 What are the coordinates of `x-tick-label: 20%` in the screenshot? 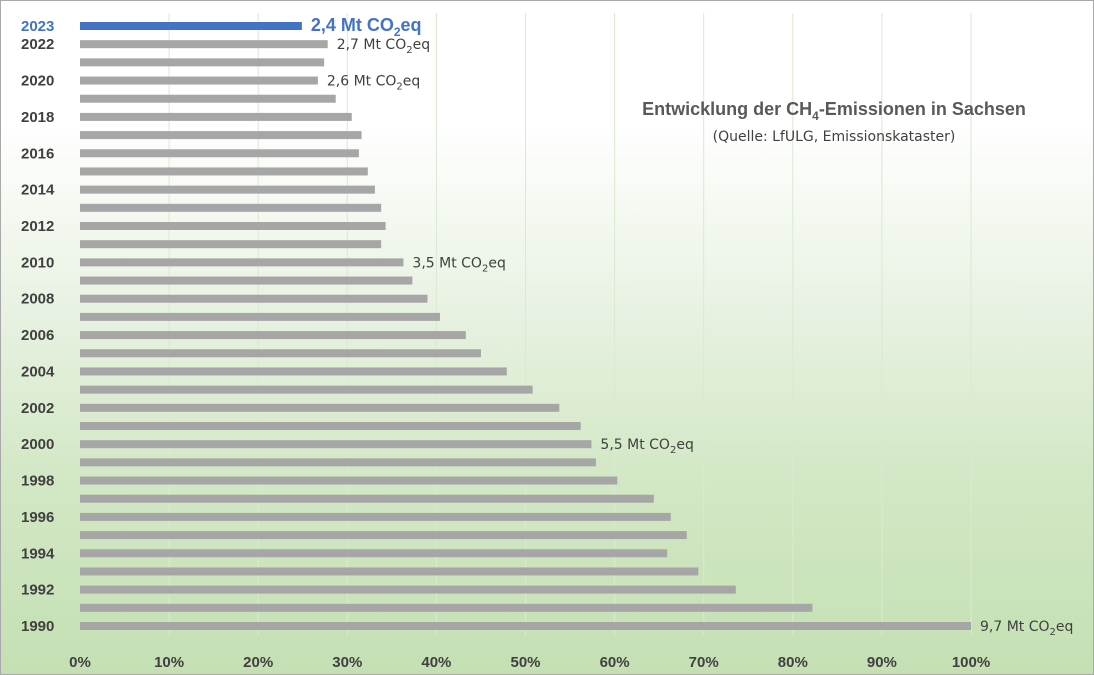 It's located at (258, 662).